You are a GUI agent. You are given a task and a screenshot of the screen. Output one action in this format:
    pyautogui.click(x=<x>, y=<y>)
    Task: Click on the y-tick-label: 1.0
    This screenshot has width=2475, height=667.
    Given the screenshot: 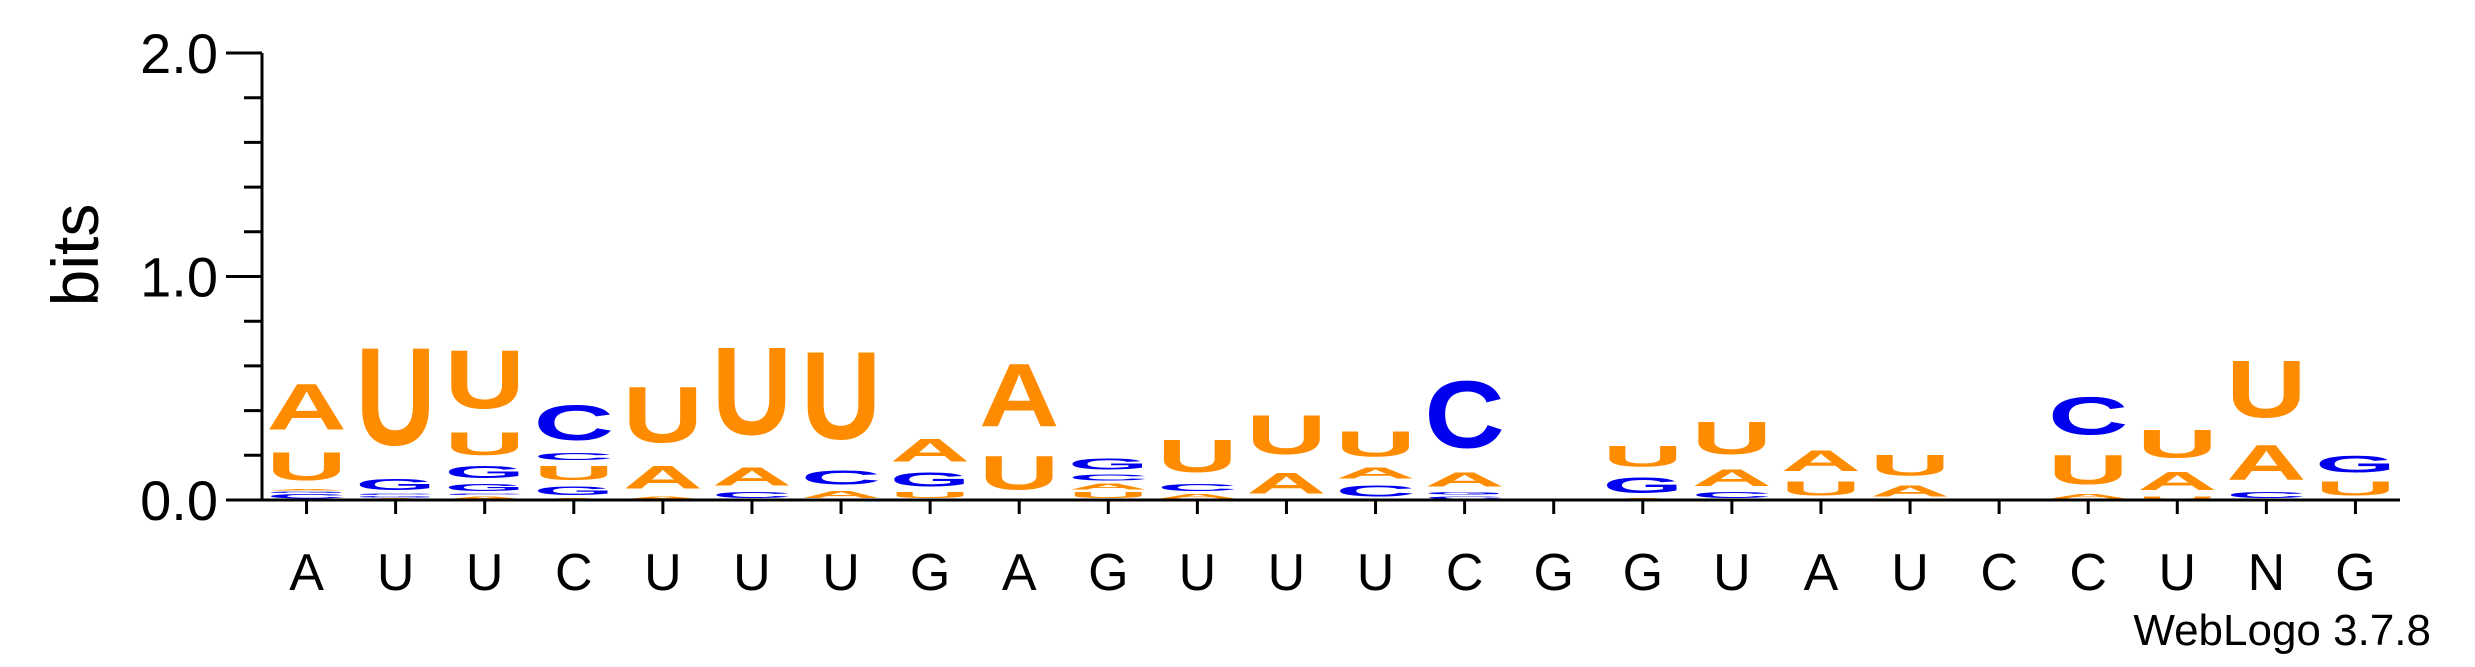 What is the action you would take?
    pyautogui.click(x=179, y=277)
    